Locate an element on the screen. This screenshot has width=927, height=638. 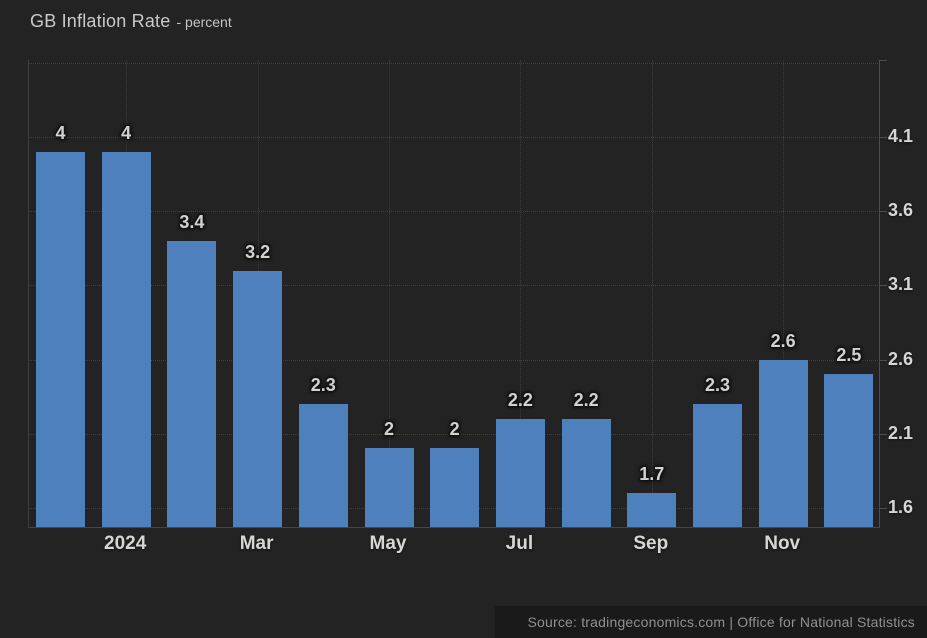
chart-title: GB Inflation Rate is located at coordinates (100, 21).